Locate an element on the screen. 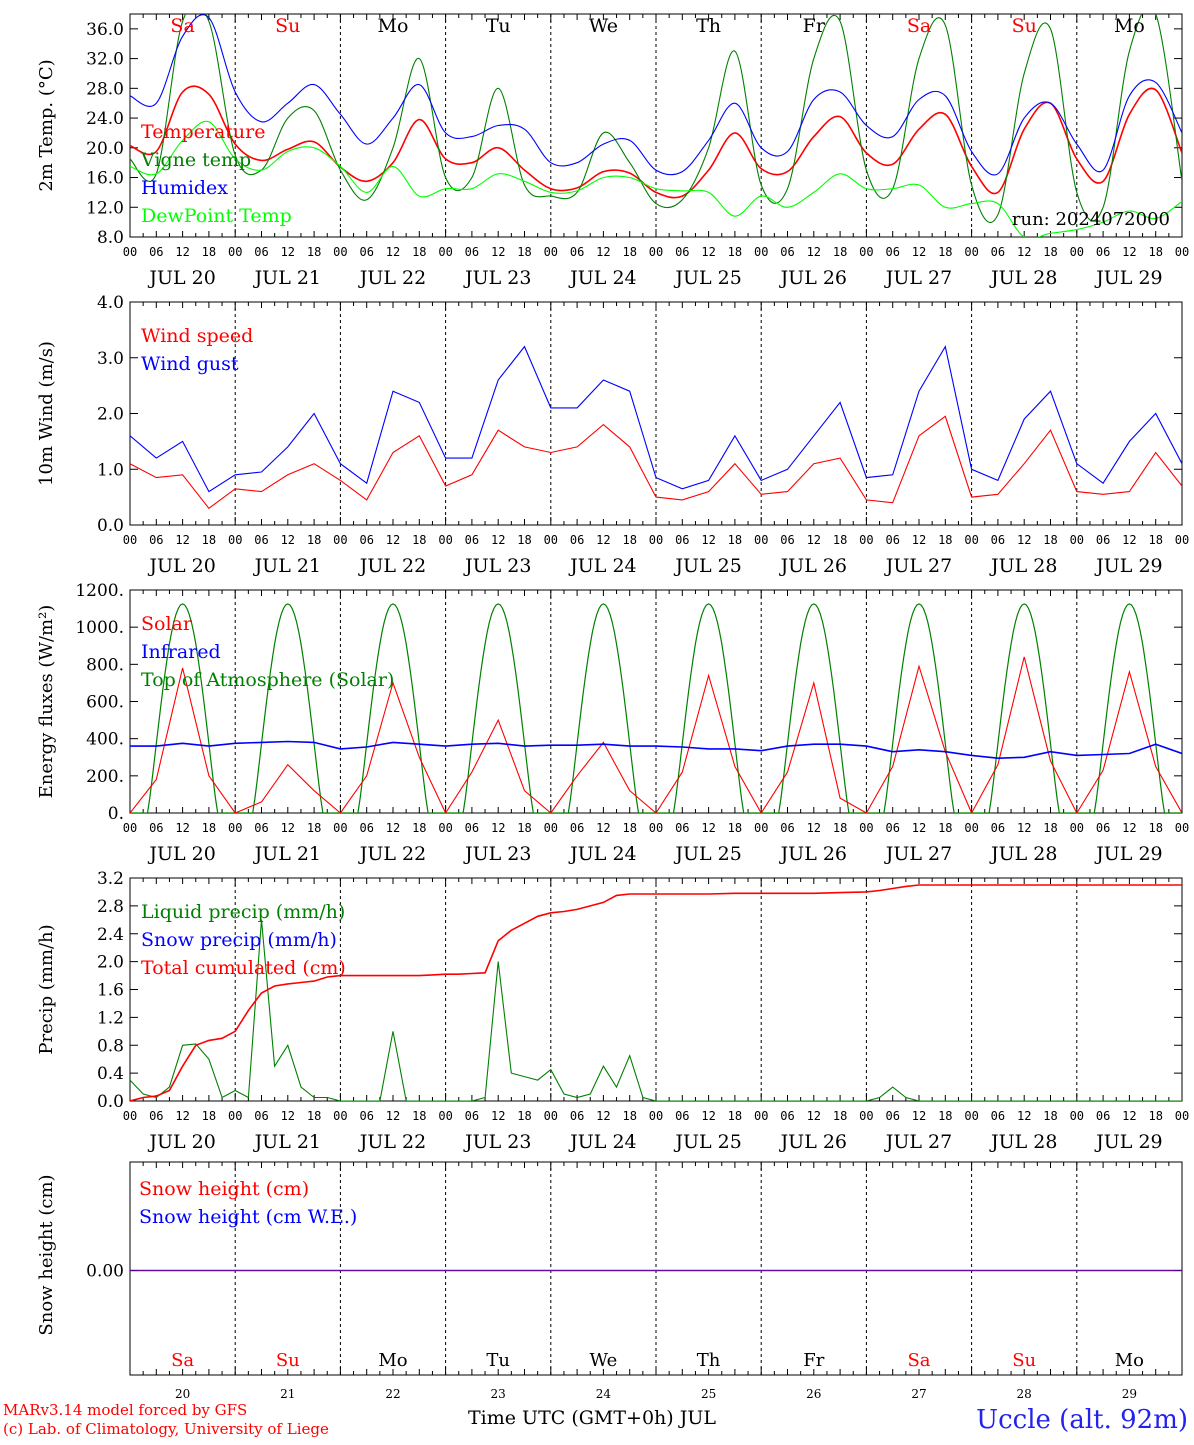 The image size is (1194, 1445). wind-y-axis-title: 10m Wind (m/s) is located at coordinates (46, 413).